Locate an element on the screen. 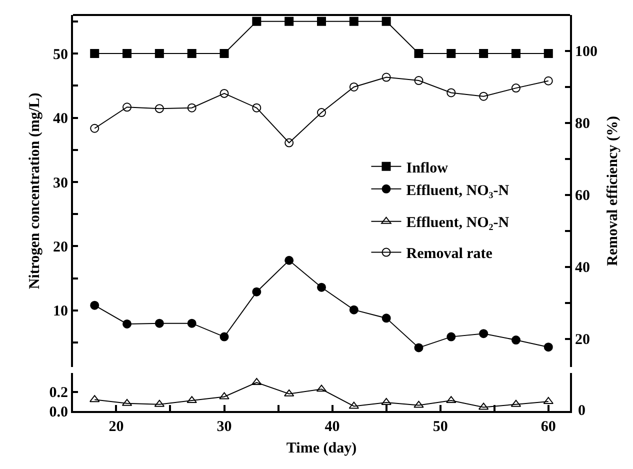 This screenshot has width=633, height=469. legend-label: Removal rate is located at coordinates (449, 254).